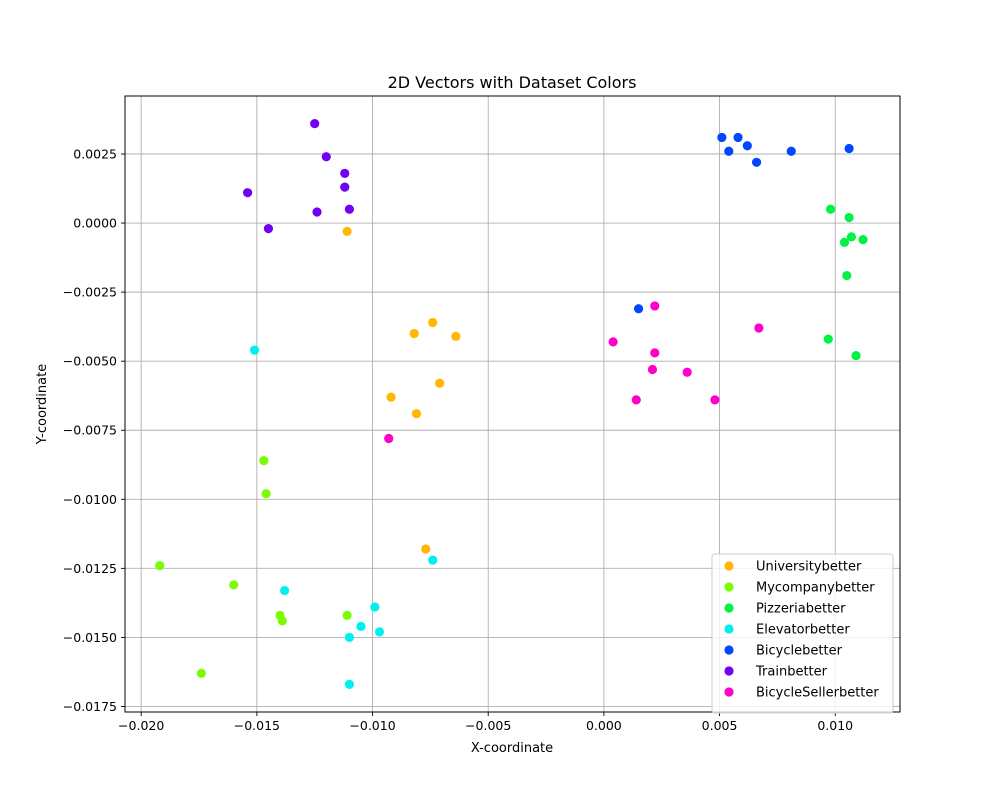 This screenshot has height=800, width=1000. I want to click on y-tick-label: 0.0000, so click(95, 223).